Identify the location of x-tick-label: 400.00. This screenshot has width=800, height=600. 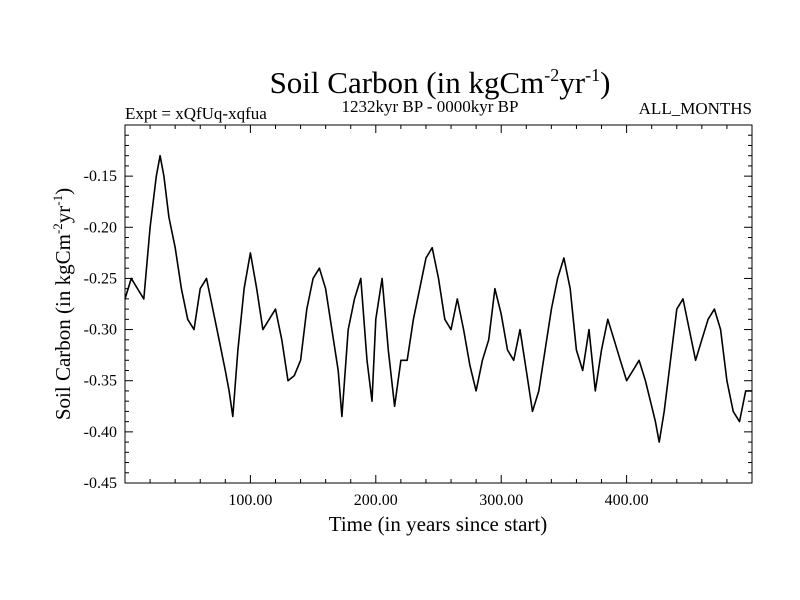
(627, 500).